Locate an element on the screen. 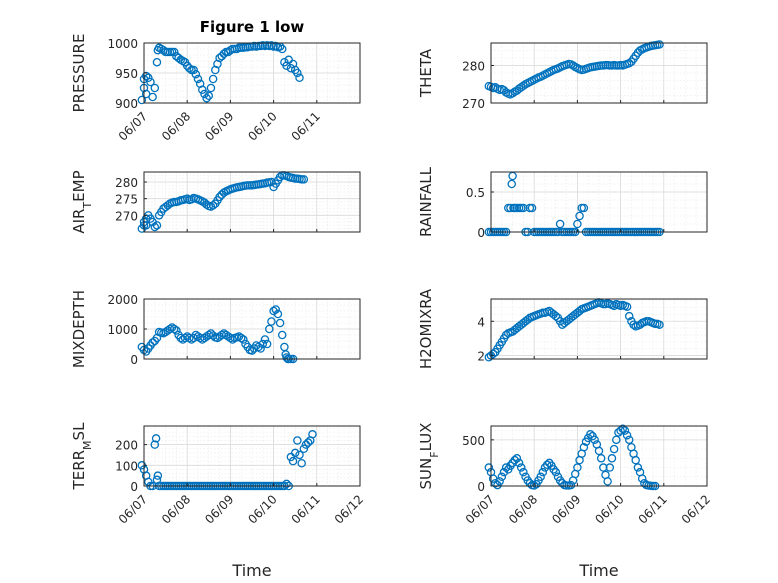 The width and height of the screenshot is (778, 583). y-tick-label: 900 is located at coordinates (126, 104).